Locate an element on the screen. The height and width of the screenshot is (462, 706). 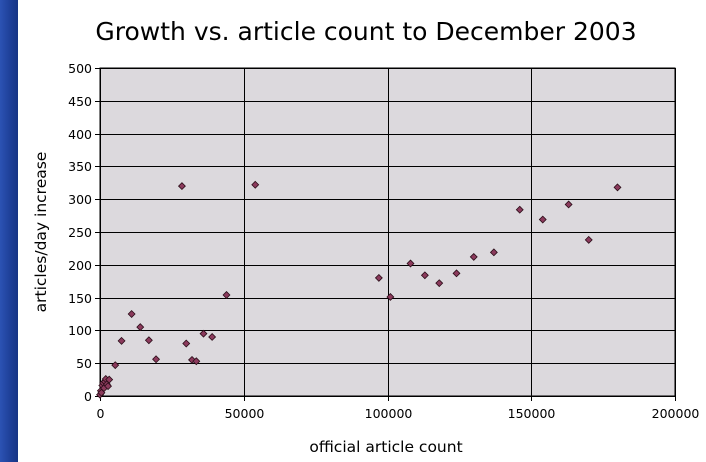
y-tick-label: 150 is located at coordinates (80, 298).